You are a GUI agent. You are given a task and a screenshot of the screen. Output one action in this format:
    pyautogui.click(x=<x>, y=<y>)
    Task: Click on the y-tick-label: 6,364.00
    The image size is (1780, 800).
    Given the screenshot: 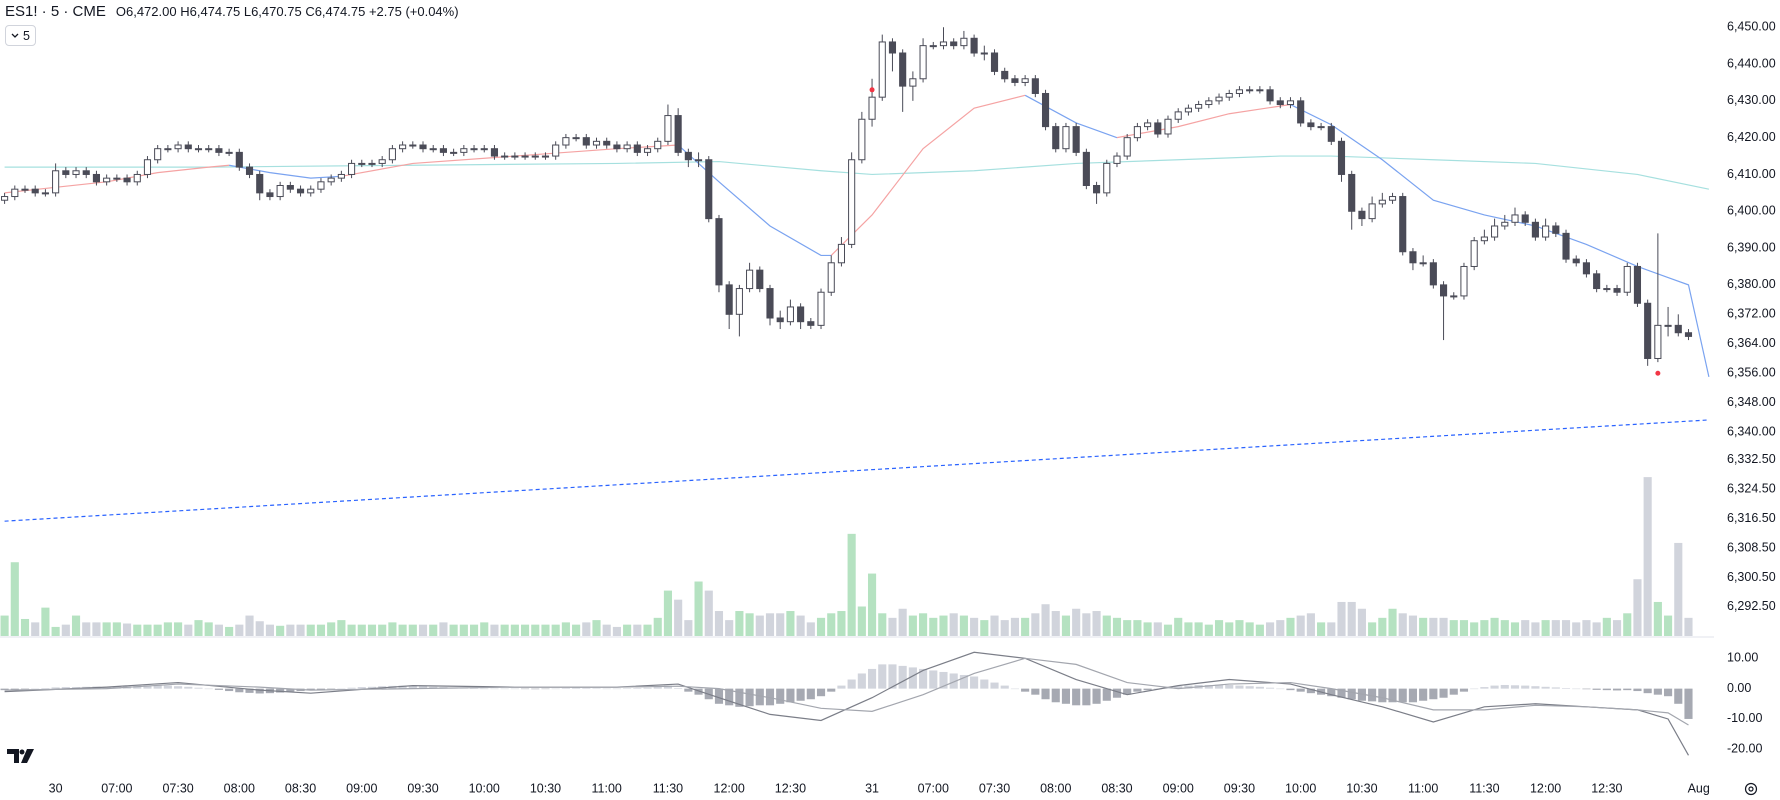 What is the action you would take?
    pyautogui.click(x=1751, y=343)
    